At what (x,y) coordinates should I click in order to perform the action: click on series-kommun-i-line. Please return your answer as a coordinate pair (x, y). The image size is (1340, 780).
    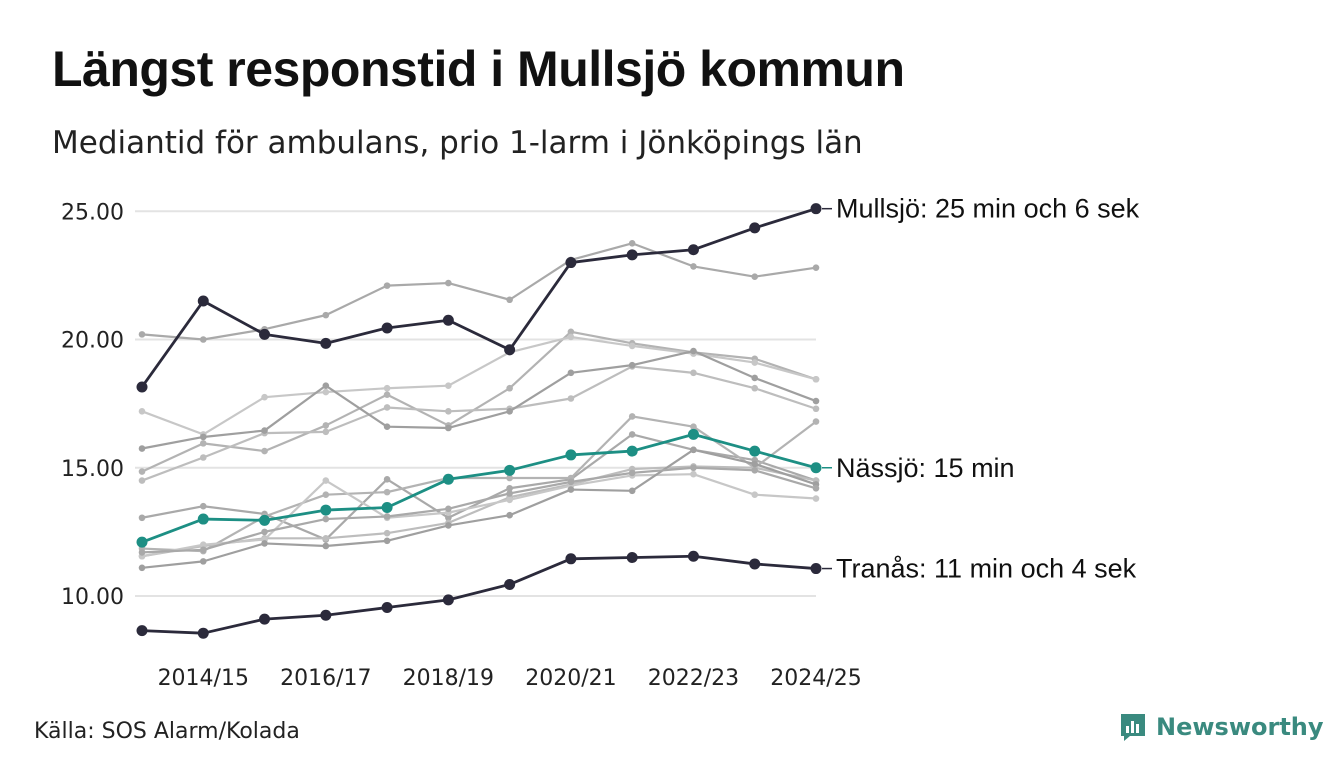
    Looking at the image, I should click on (479, 515).